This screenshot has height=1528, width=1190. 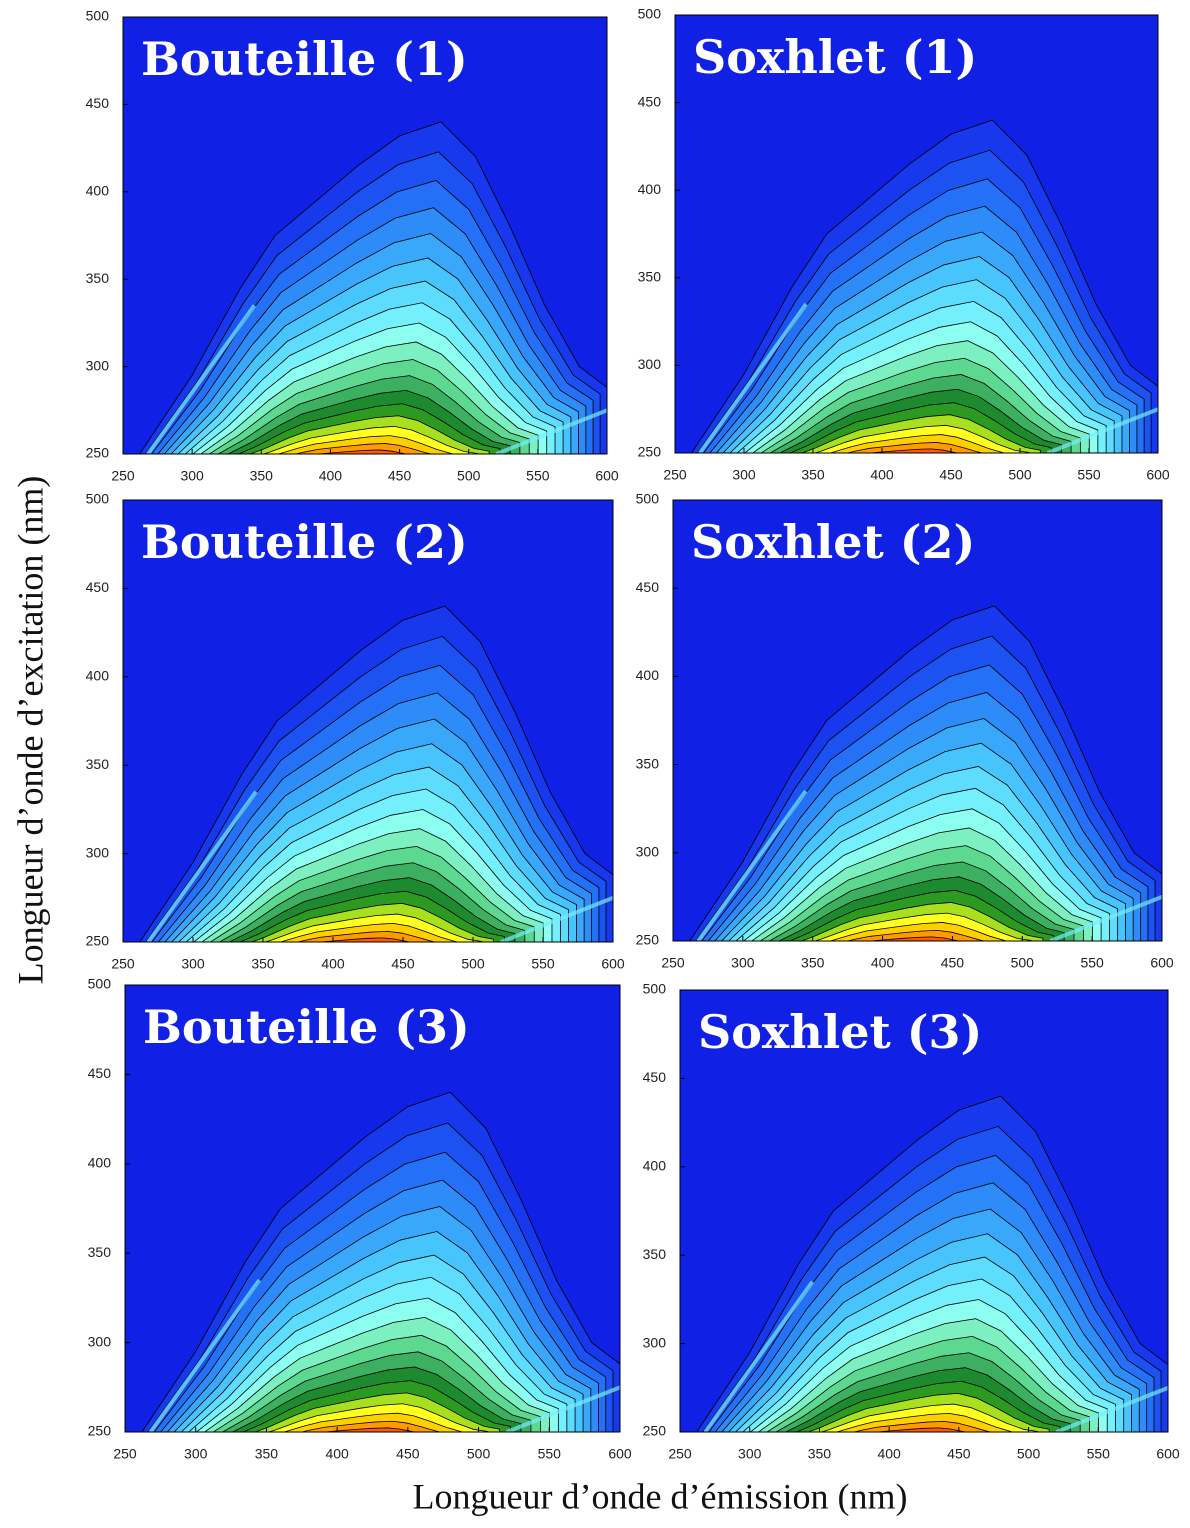 I want to click on panel-title: Bouteille (1), so click(x=304, y=59).